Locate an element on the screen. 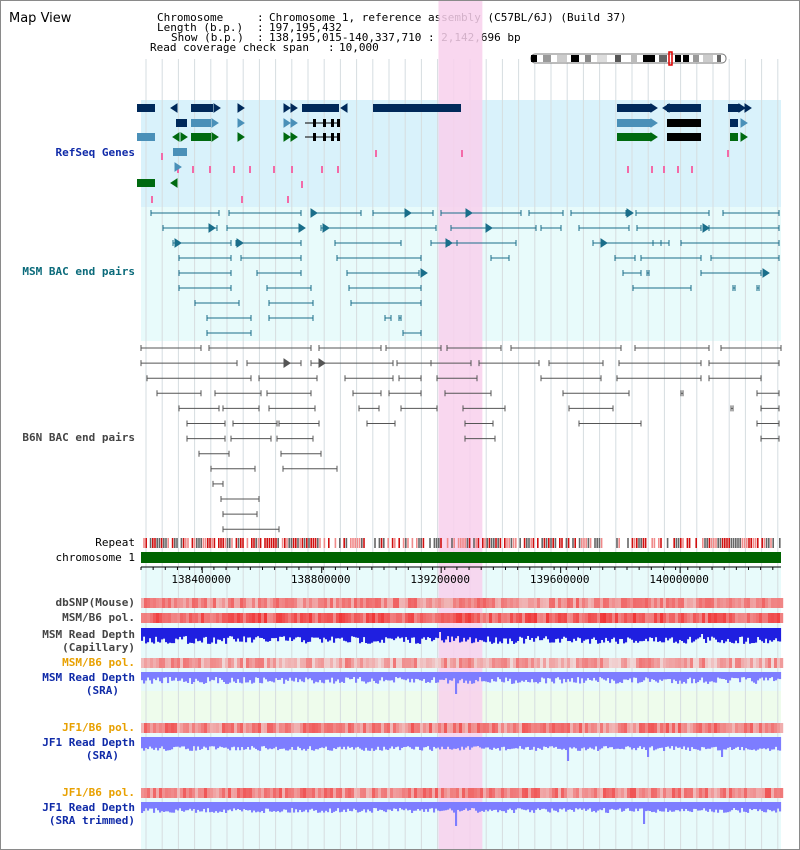 The height and width of the screenshot is (850, 800). track-label-refseq-genes: RefSeq Genes is located at coordinates (95, 152).